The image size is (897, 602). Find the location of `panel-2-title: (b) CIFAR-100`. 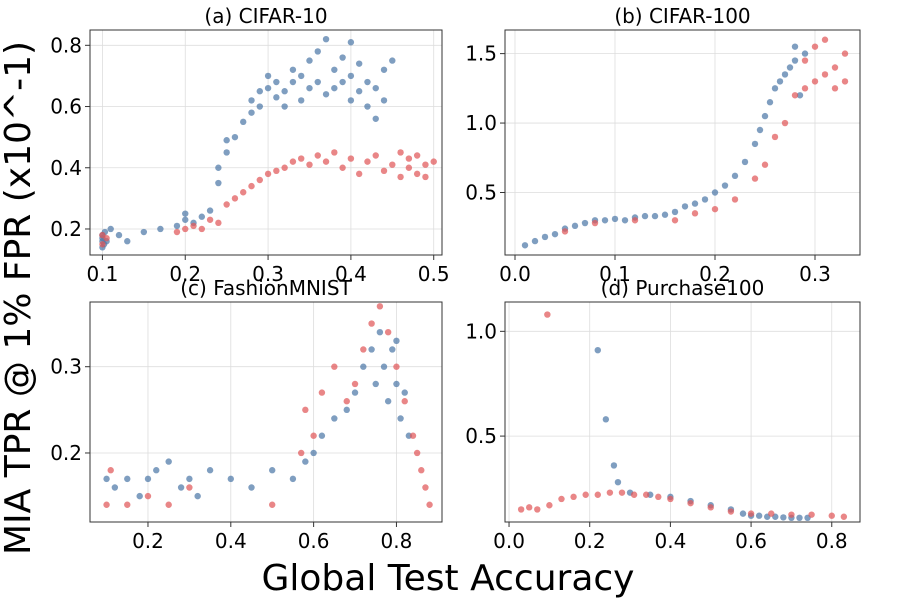

panel-2-title: (b) CIFAR-100 is located at coordinates (682, 16).